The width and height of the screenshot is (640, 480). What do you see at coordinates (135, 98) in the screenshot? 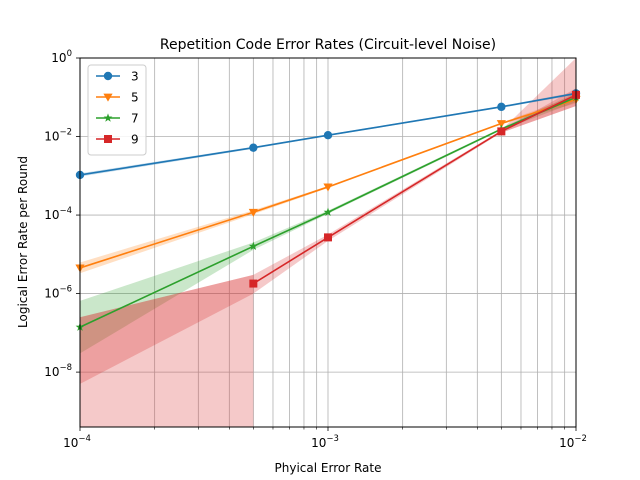
I see `legend-label: 5` at bounding box center [135, 98].